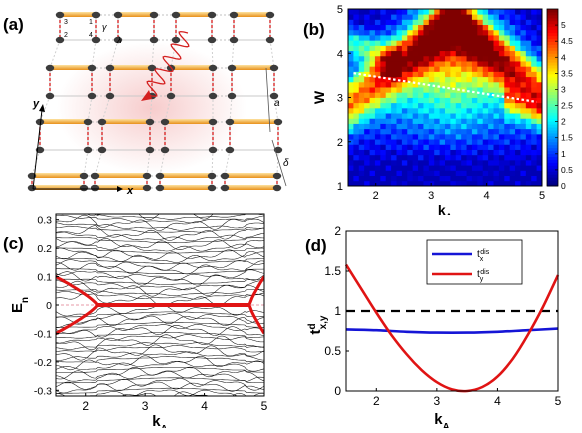 The image size is (582, 433). I want to click on dimension-delta-label: δ, so click(286, 163).